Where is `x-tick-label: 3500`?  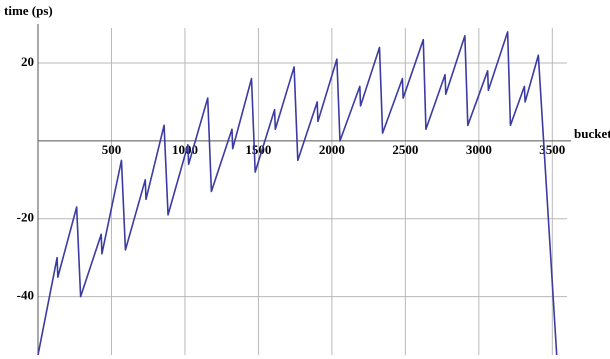
x-tick-label: 3500 is located at coordinates (552, 149).